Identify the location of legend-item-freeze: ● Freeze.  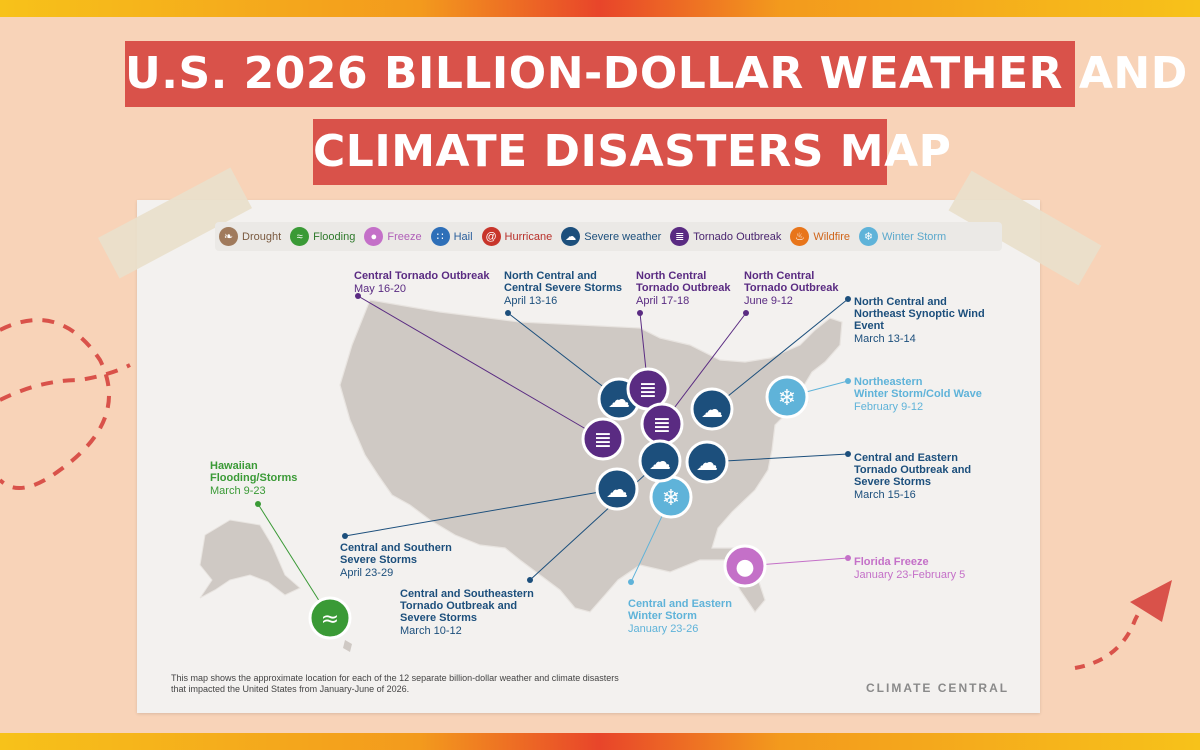
(393, 236).